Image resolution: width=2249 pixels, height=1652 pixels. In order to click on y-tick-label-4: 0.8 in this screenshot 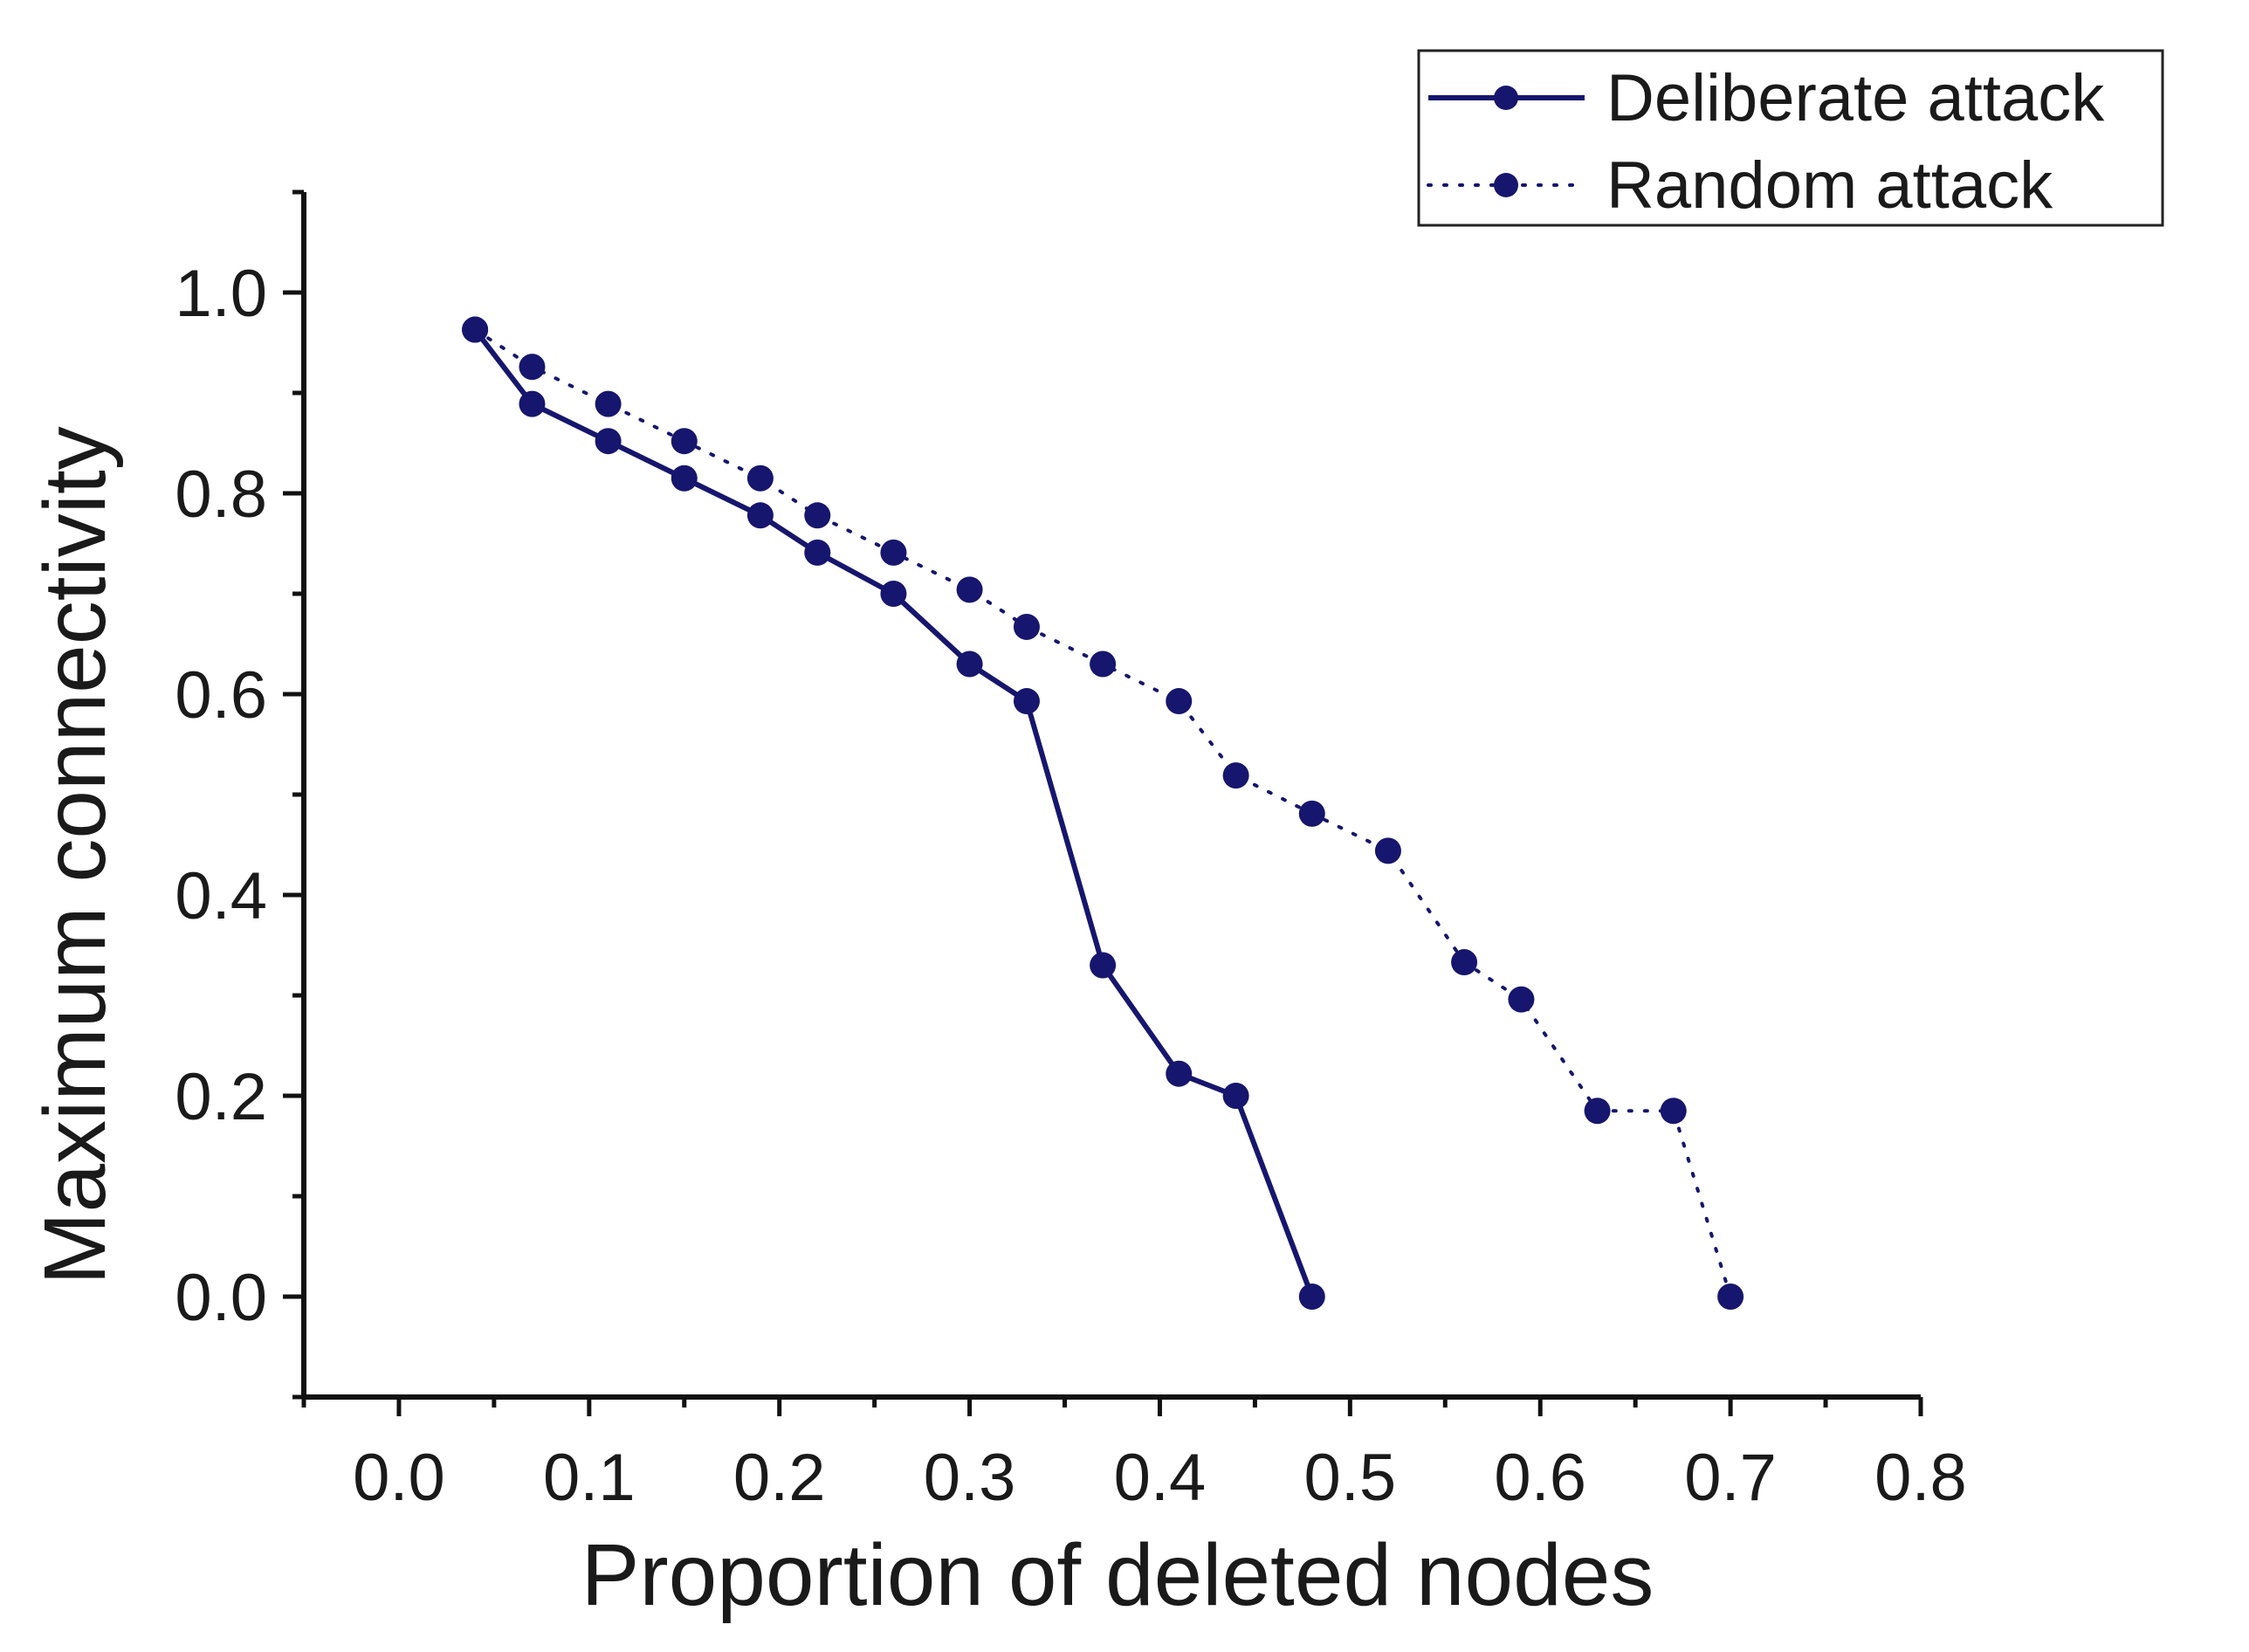, I will do `click(221, 495)`.